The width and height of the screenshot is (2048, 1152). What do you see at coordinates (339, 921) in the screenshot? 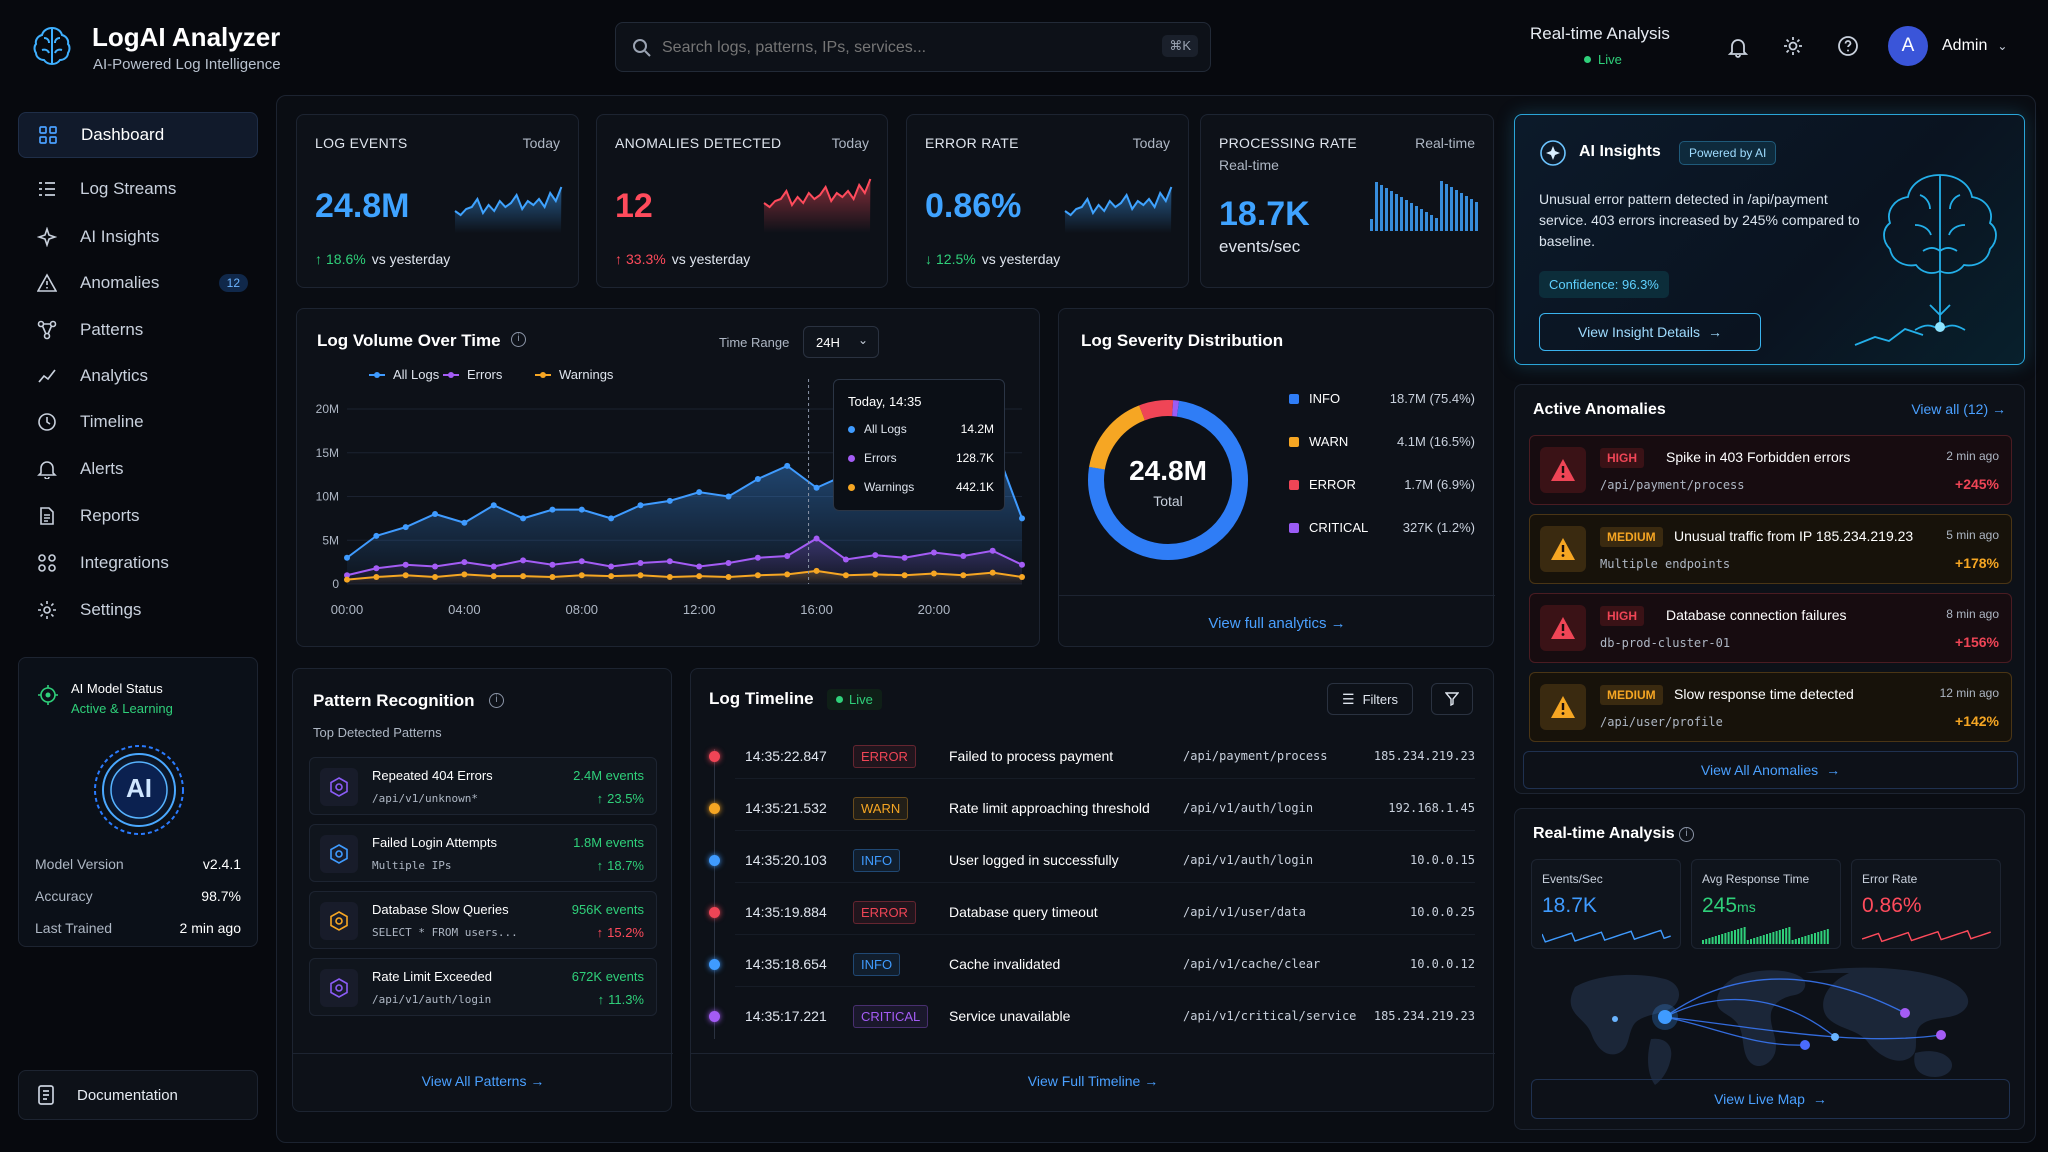
I see `pattern-icon-box` at bounding box center [339, 921].